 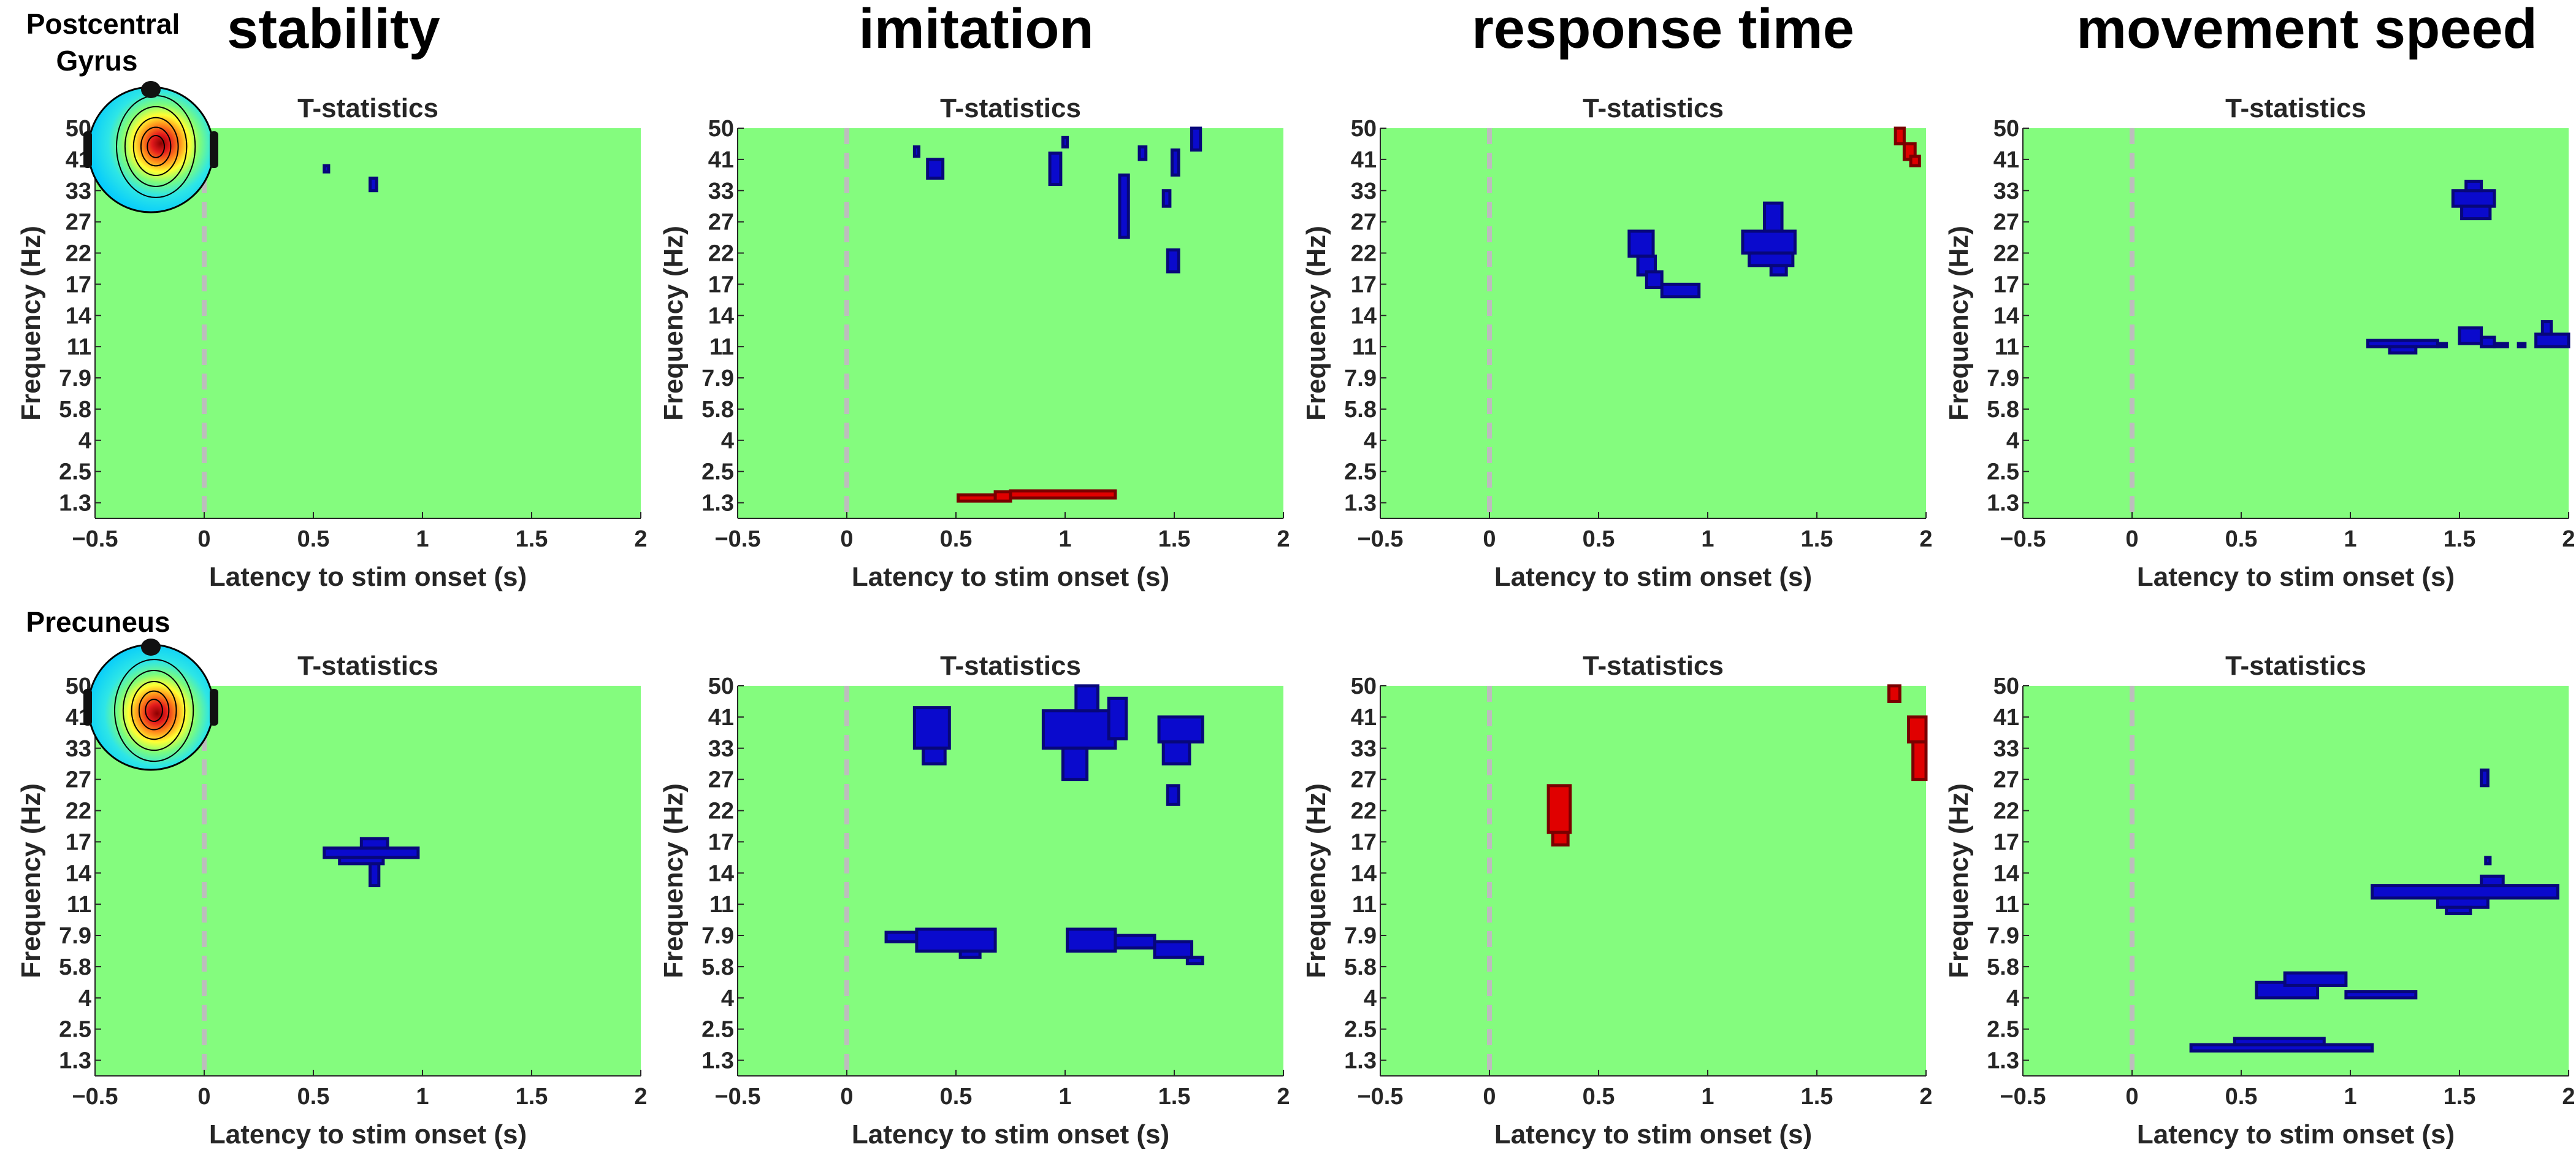 What do you see at coordinates (103, 24) in the screenshot?
I see `row-label-postcentral: Postcentral` at bounding box center [103, 24].